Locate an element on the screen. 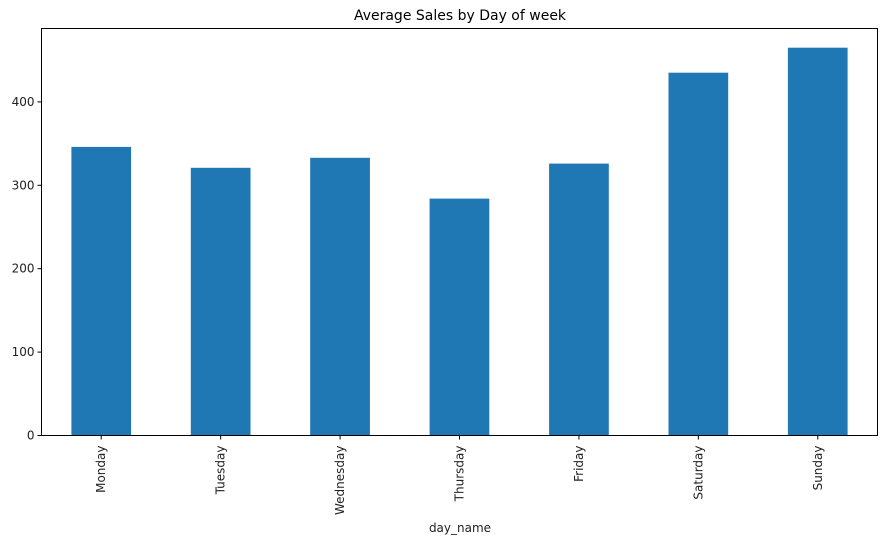 The image size is (888, 543). bar-saturday is located at coordinates (698, 254).